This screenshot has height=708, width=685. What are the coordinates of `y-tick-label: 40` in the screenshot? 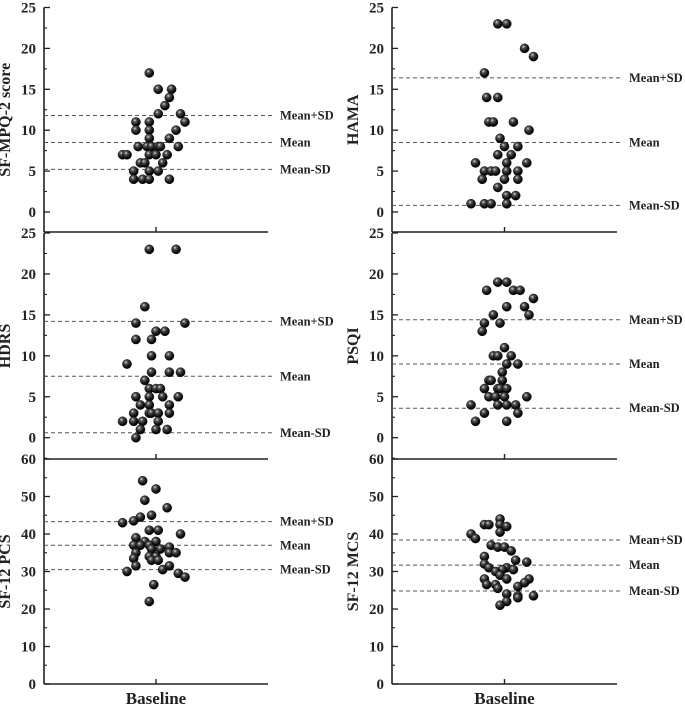 It's located at (28, 535).